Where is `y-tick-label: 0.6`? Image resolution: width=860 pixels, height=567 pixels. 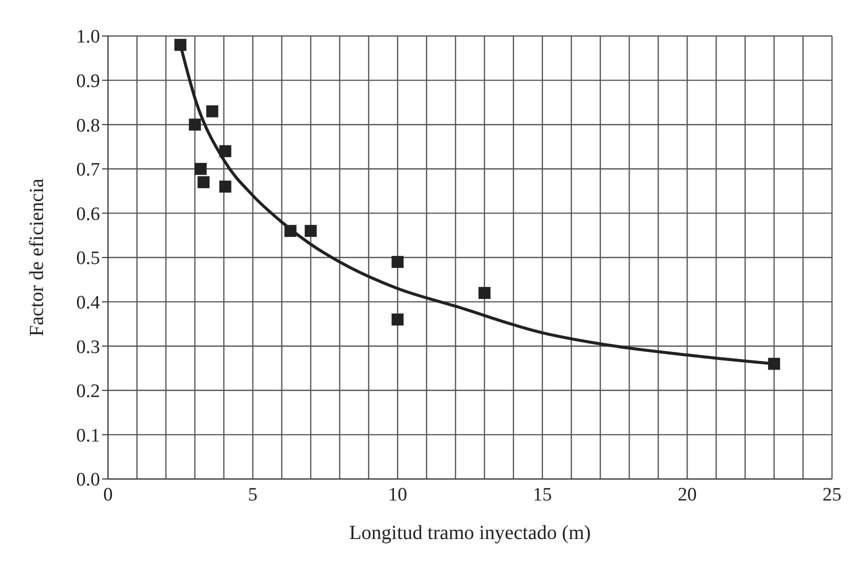 y-tick-label: 0.6 is located at coordinates (88, 214).